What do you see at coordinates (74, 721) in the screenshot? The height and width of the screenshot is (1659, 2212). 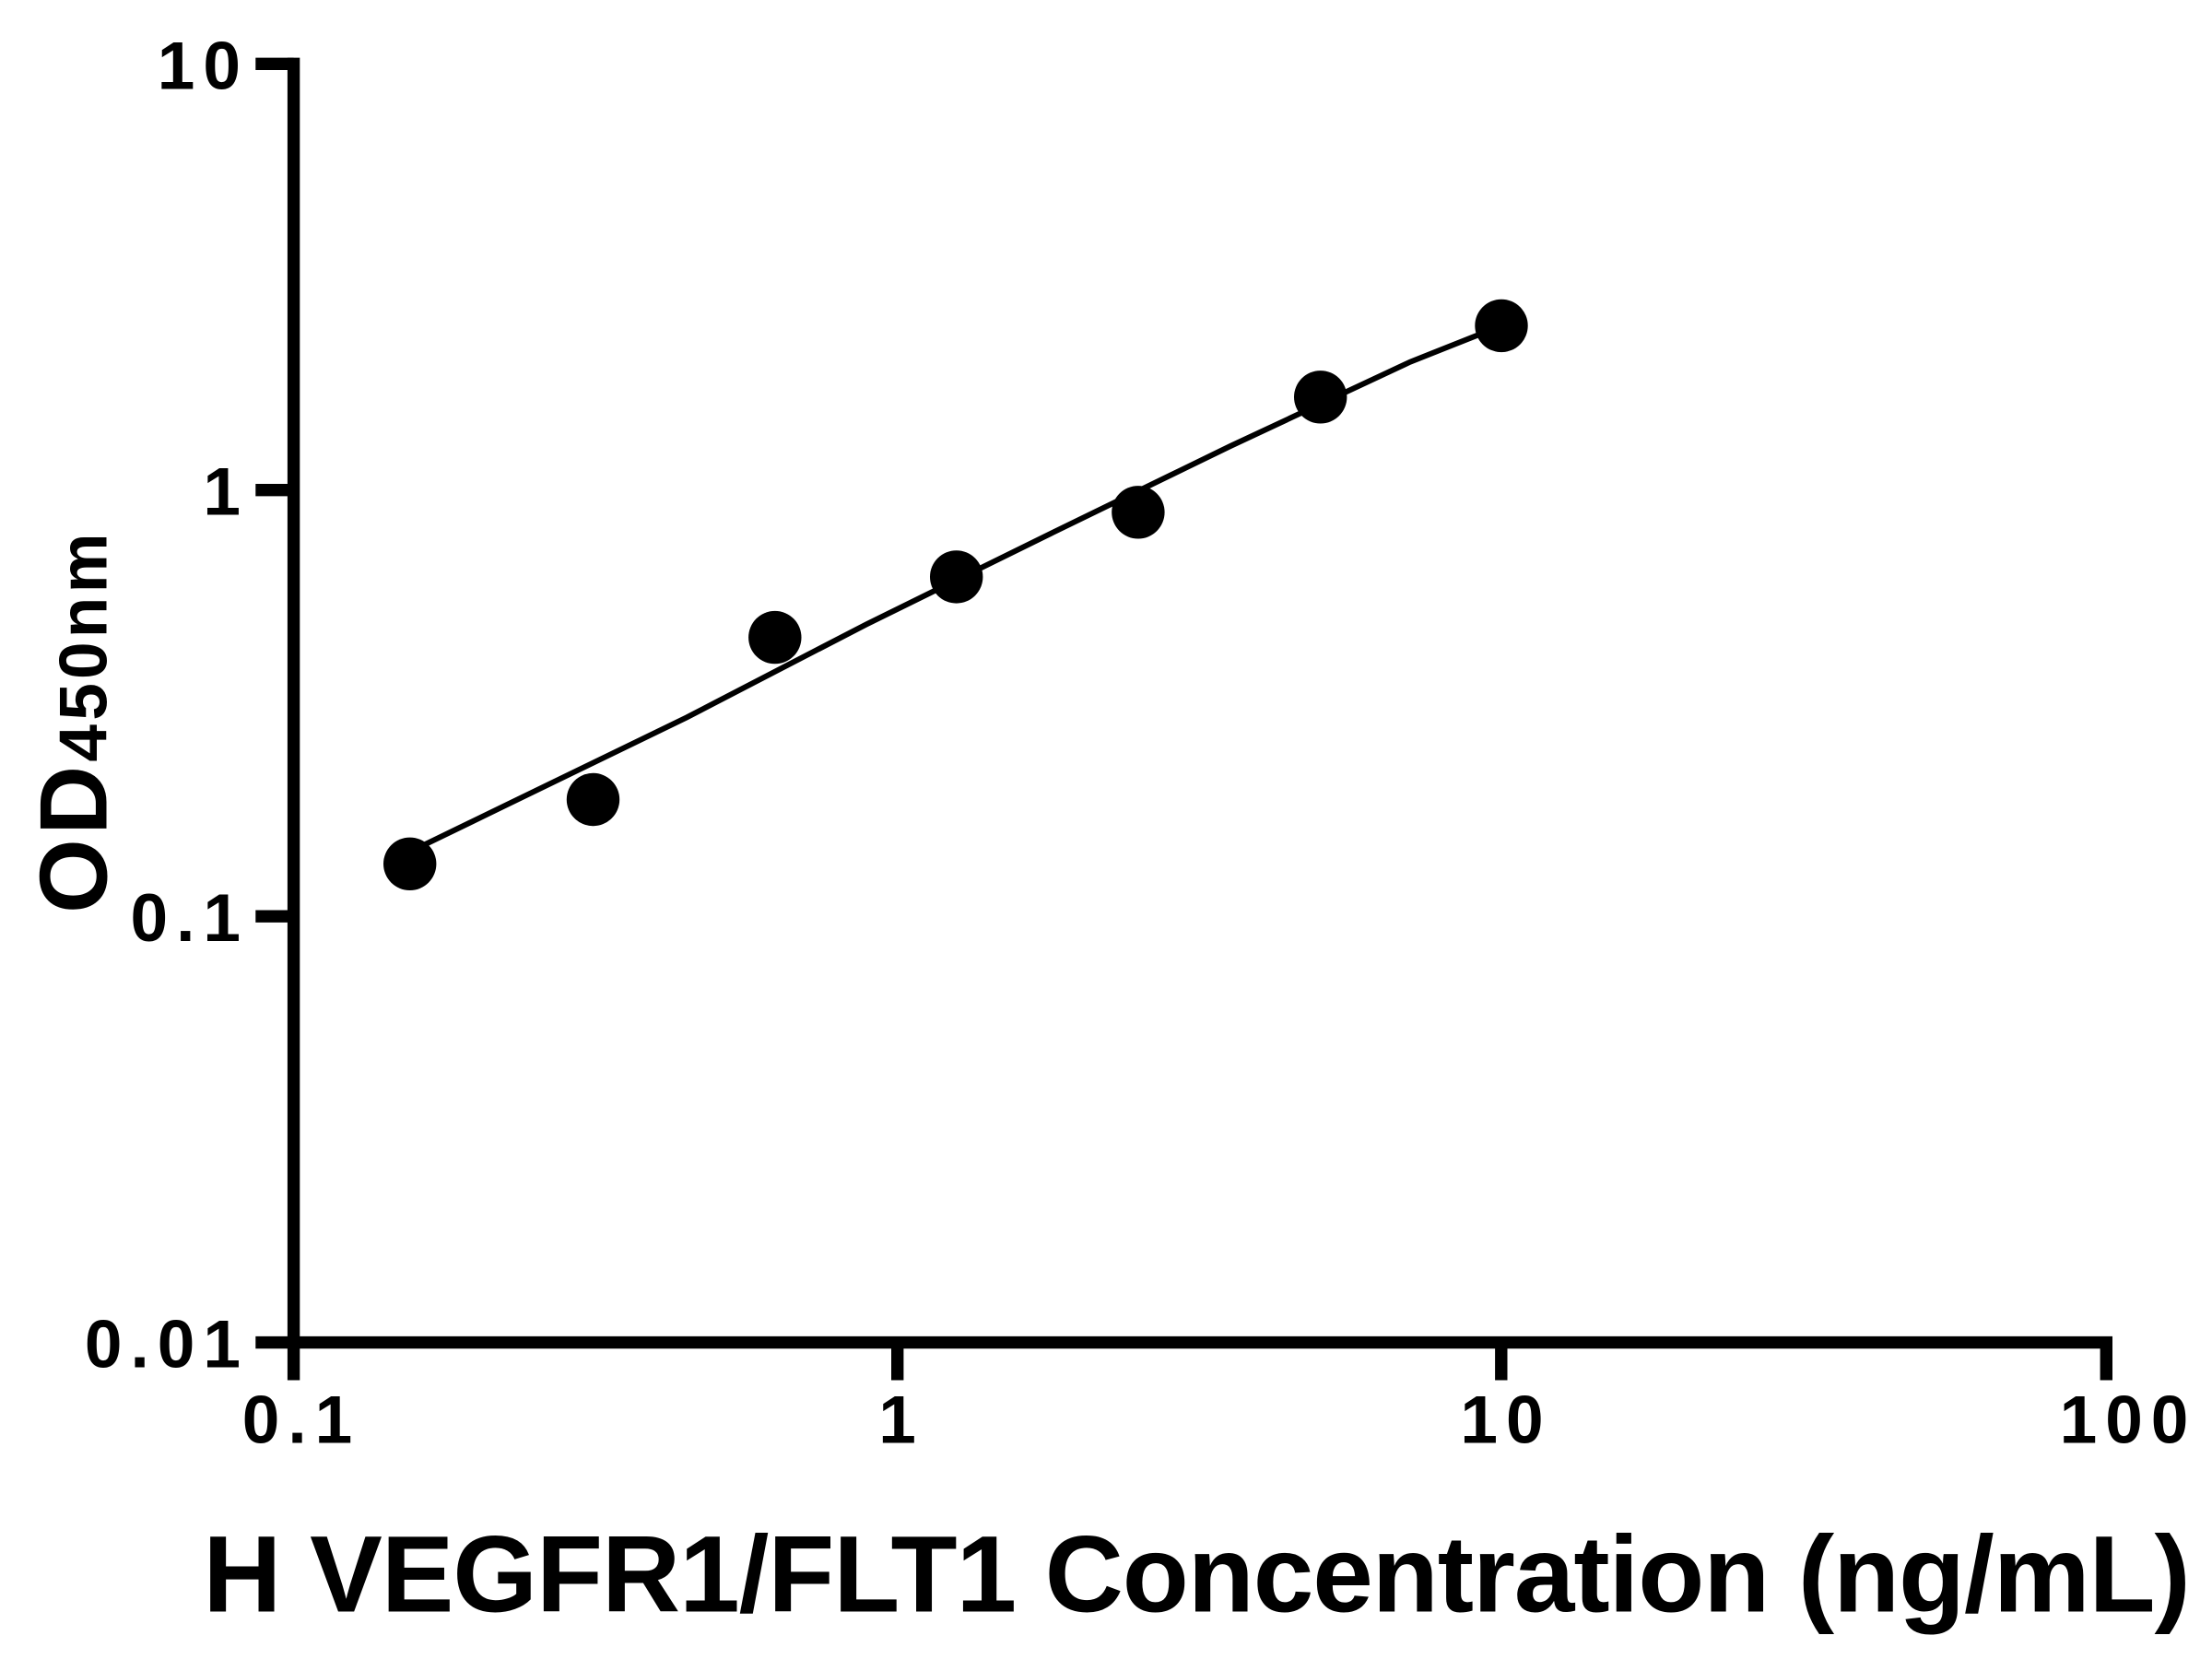 I see `svg-text: OD450nm` at bounding box center [74, 721].